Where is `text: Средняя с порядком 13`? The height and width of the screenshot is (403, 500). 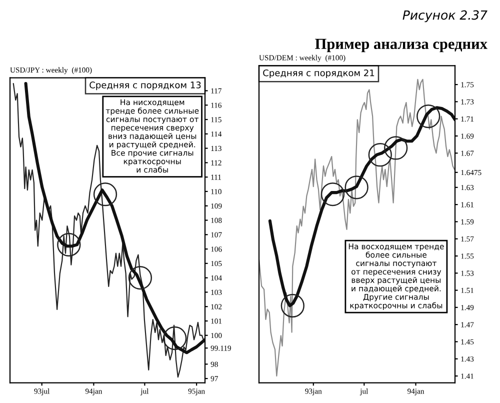 text: Средняя с порядком 13 is located at coordinates (145, 86).